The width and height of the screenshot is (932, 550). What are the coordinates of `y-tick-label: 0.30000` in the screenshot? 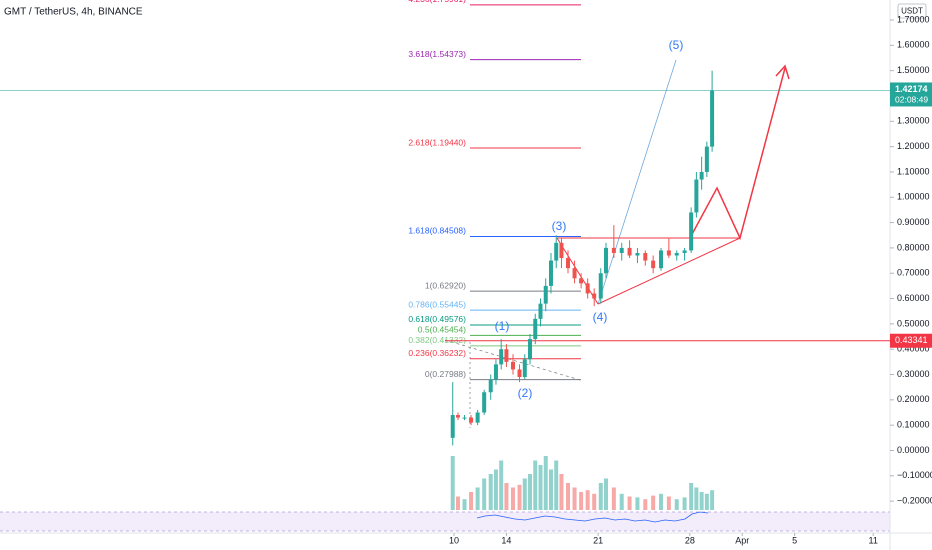 It's located at (913, 374).